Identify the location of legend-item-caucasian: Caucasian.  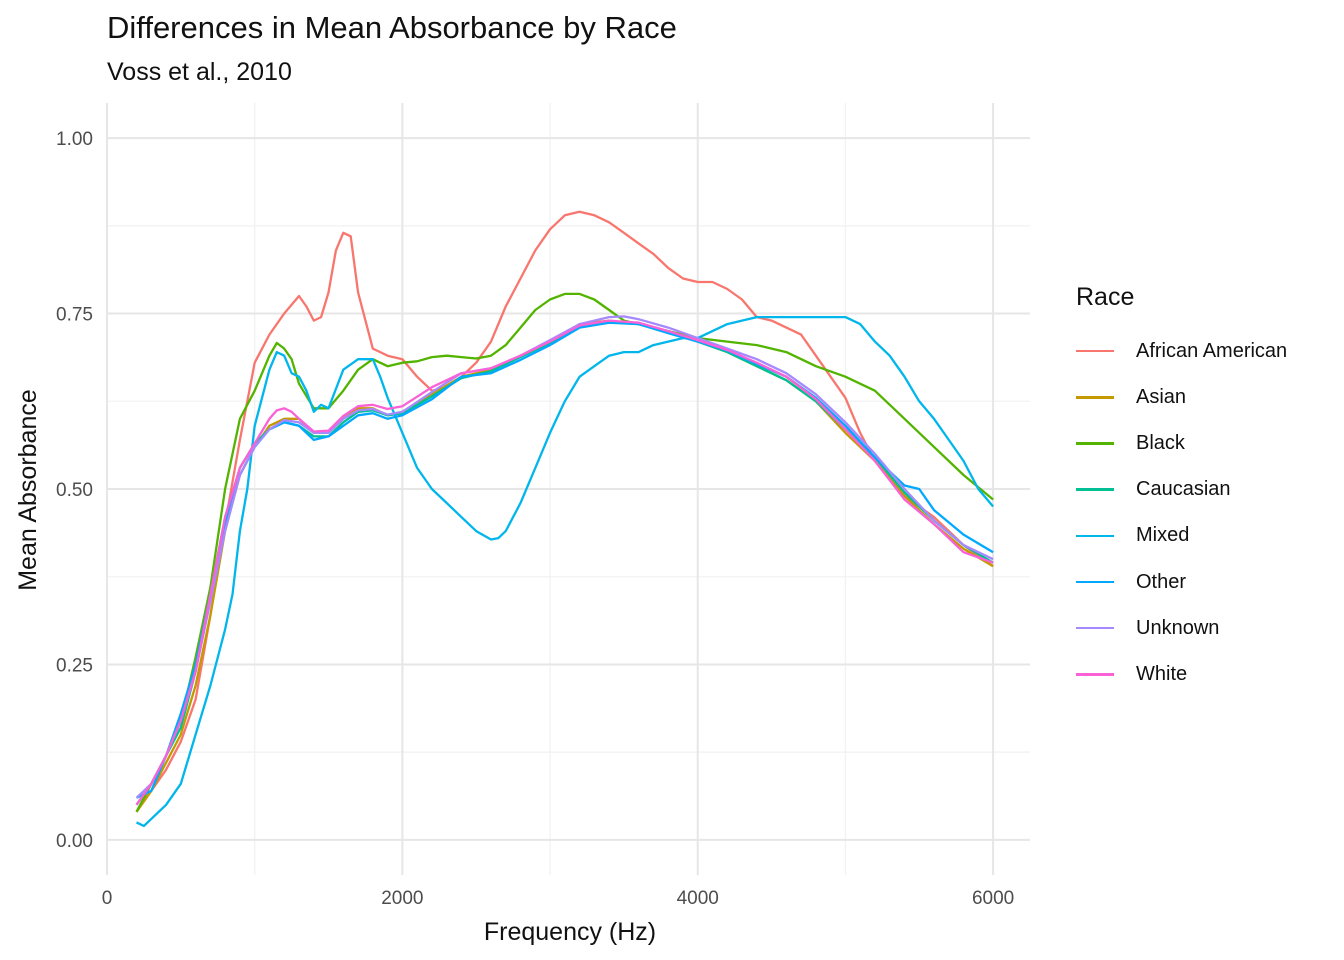
(1181, 490).